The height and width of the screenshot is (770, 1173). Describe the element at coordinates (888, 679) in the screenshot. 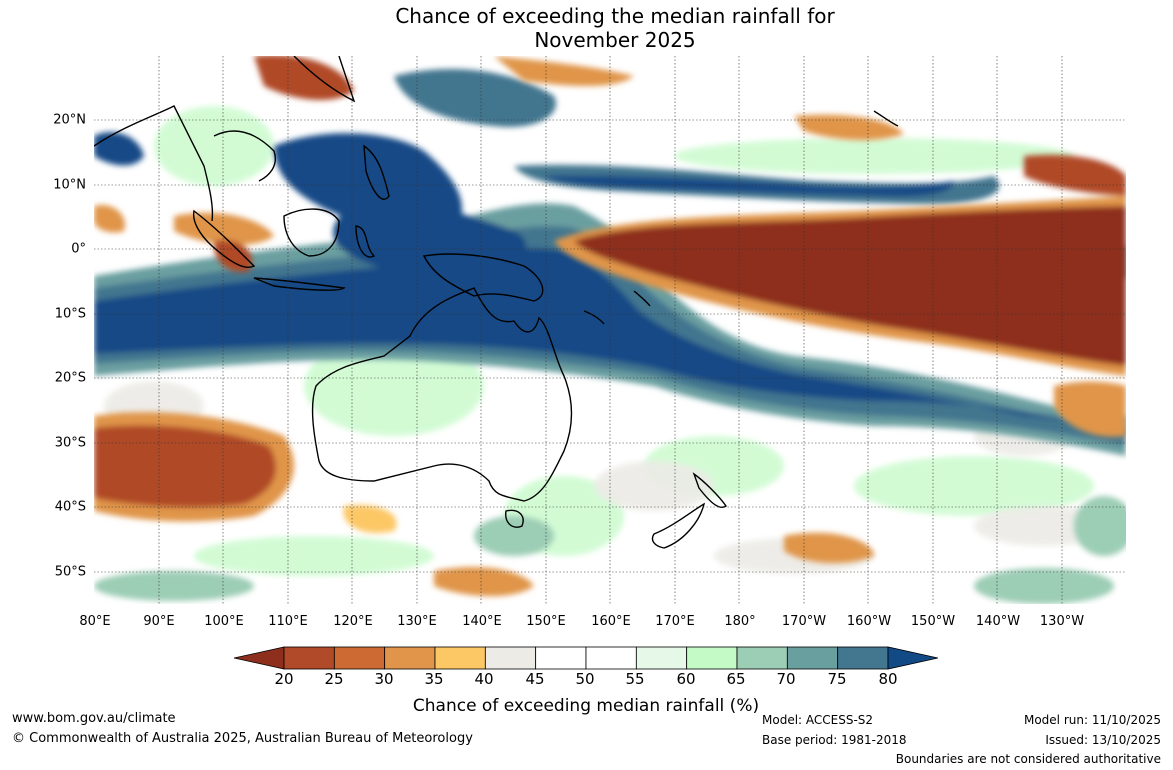

I see `colorbar-tick: 80` at that location.